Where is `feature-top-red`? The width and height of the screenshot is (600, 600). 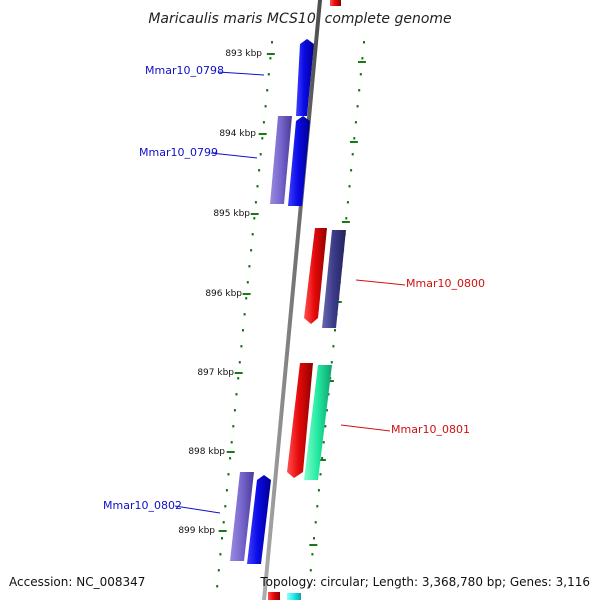
feature-top-red is located at coordinates (335, 3).